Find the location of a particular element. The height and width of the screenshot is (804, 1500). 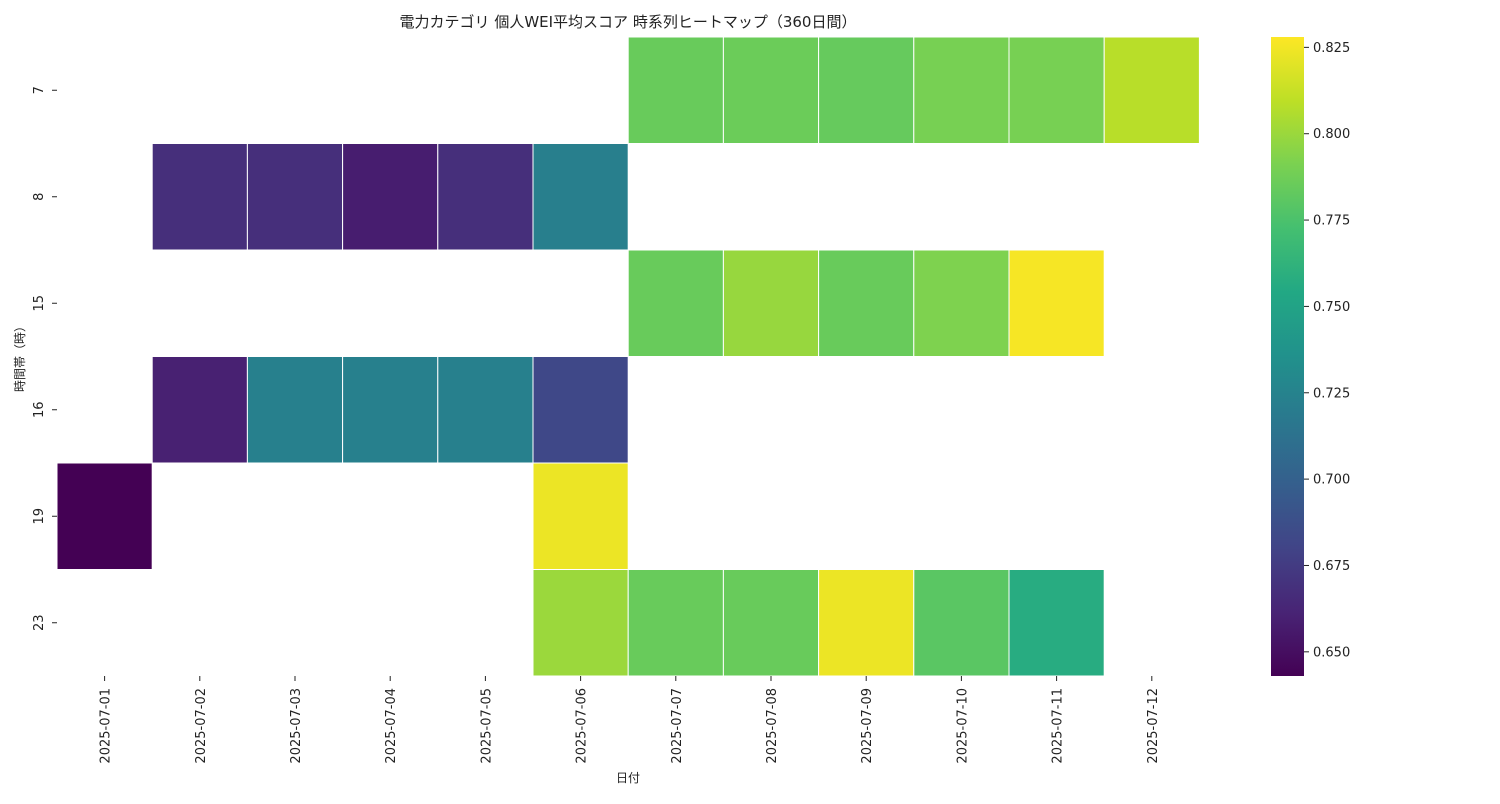

colorbar-tick-label: 0.775 is located at coordinates (1331, 221).